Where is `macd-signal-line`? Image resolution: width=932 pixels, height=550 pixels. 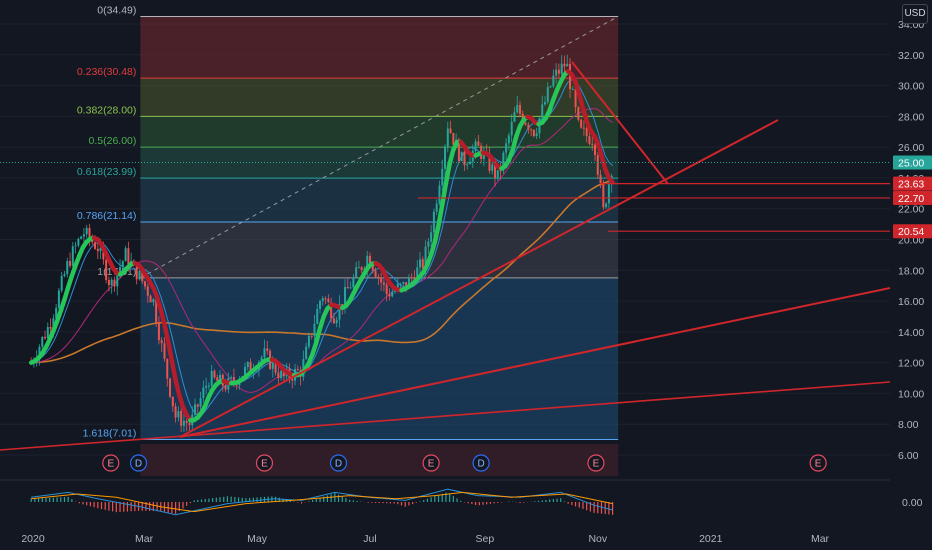
macd-signal-line is located at coordinates (322, 502).